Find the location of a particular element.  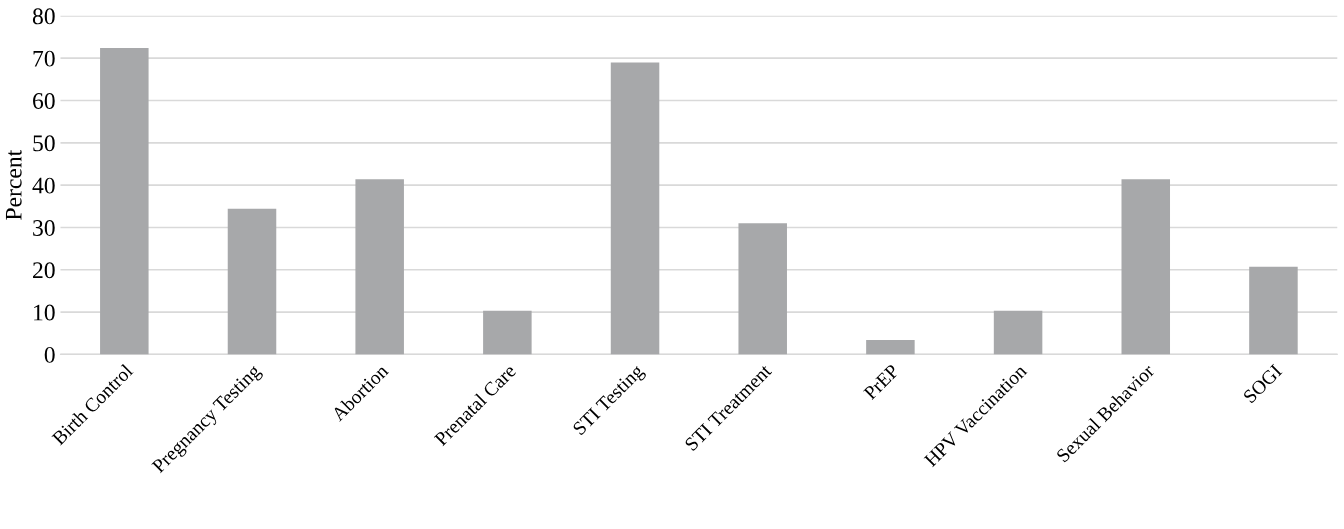

y-tick-label: 30 is located at coordinates (44, 227).